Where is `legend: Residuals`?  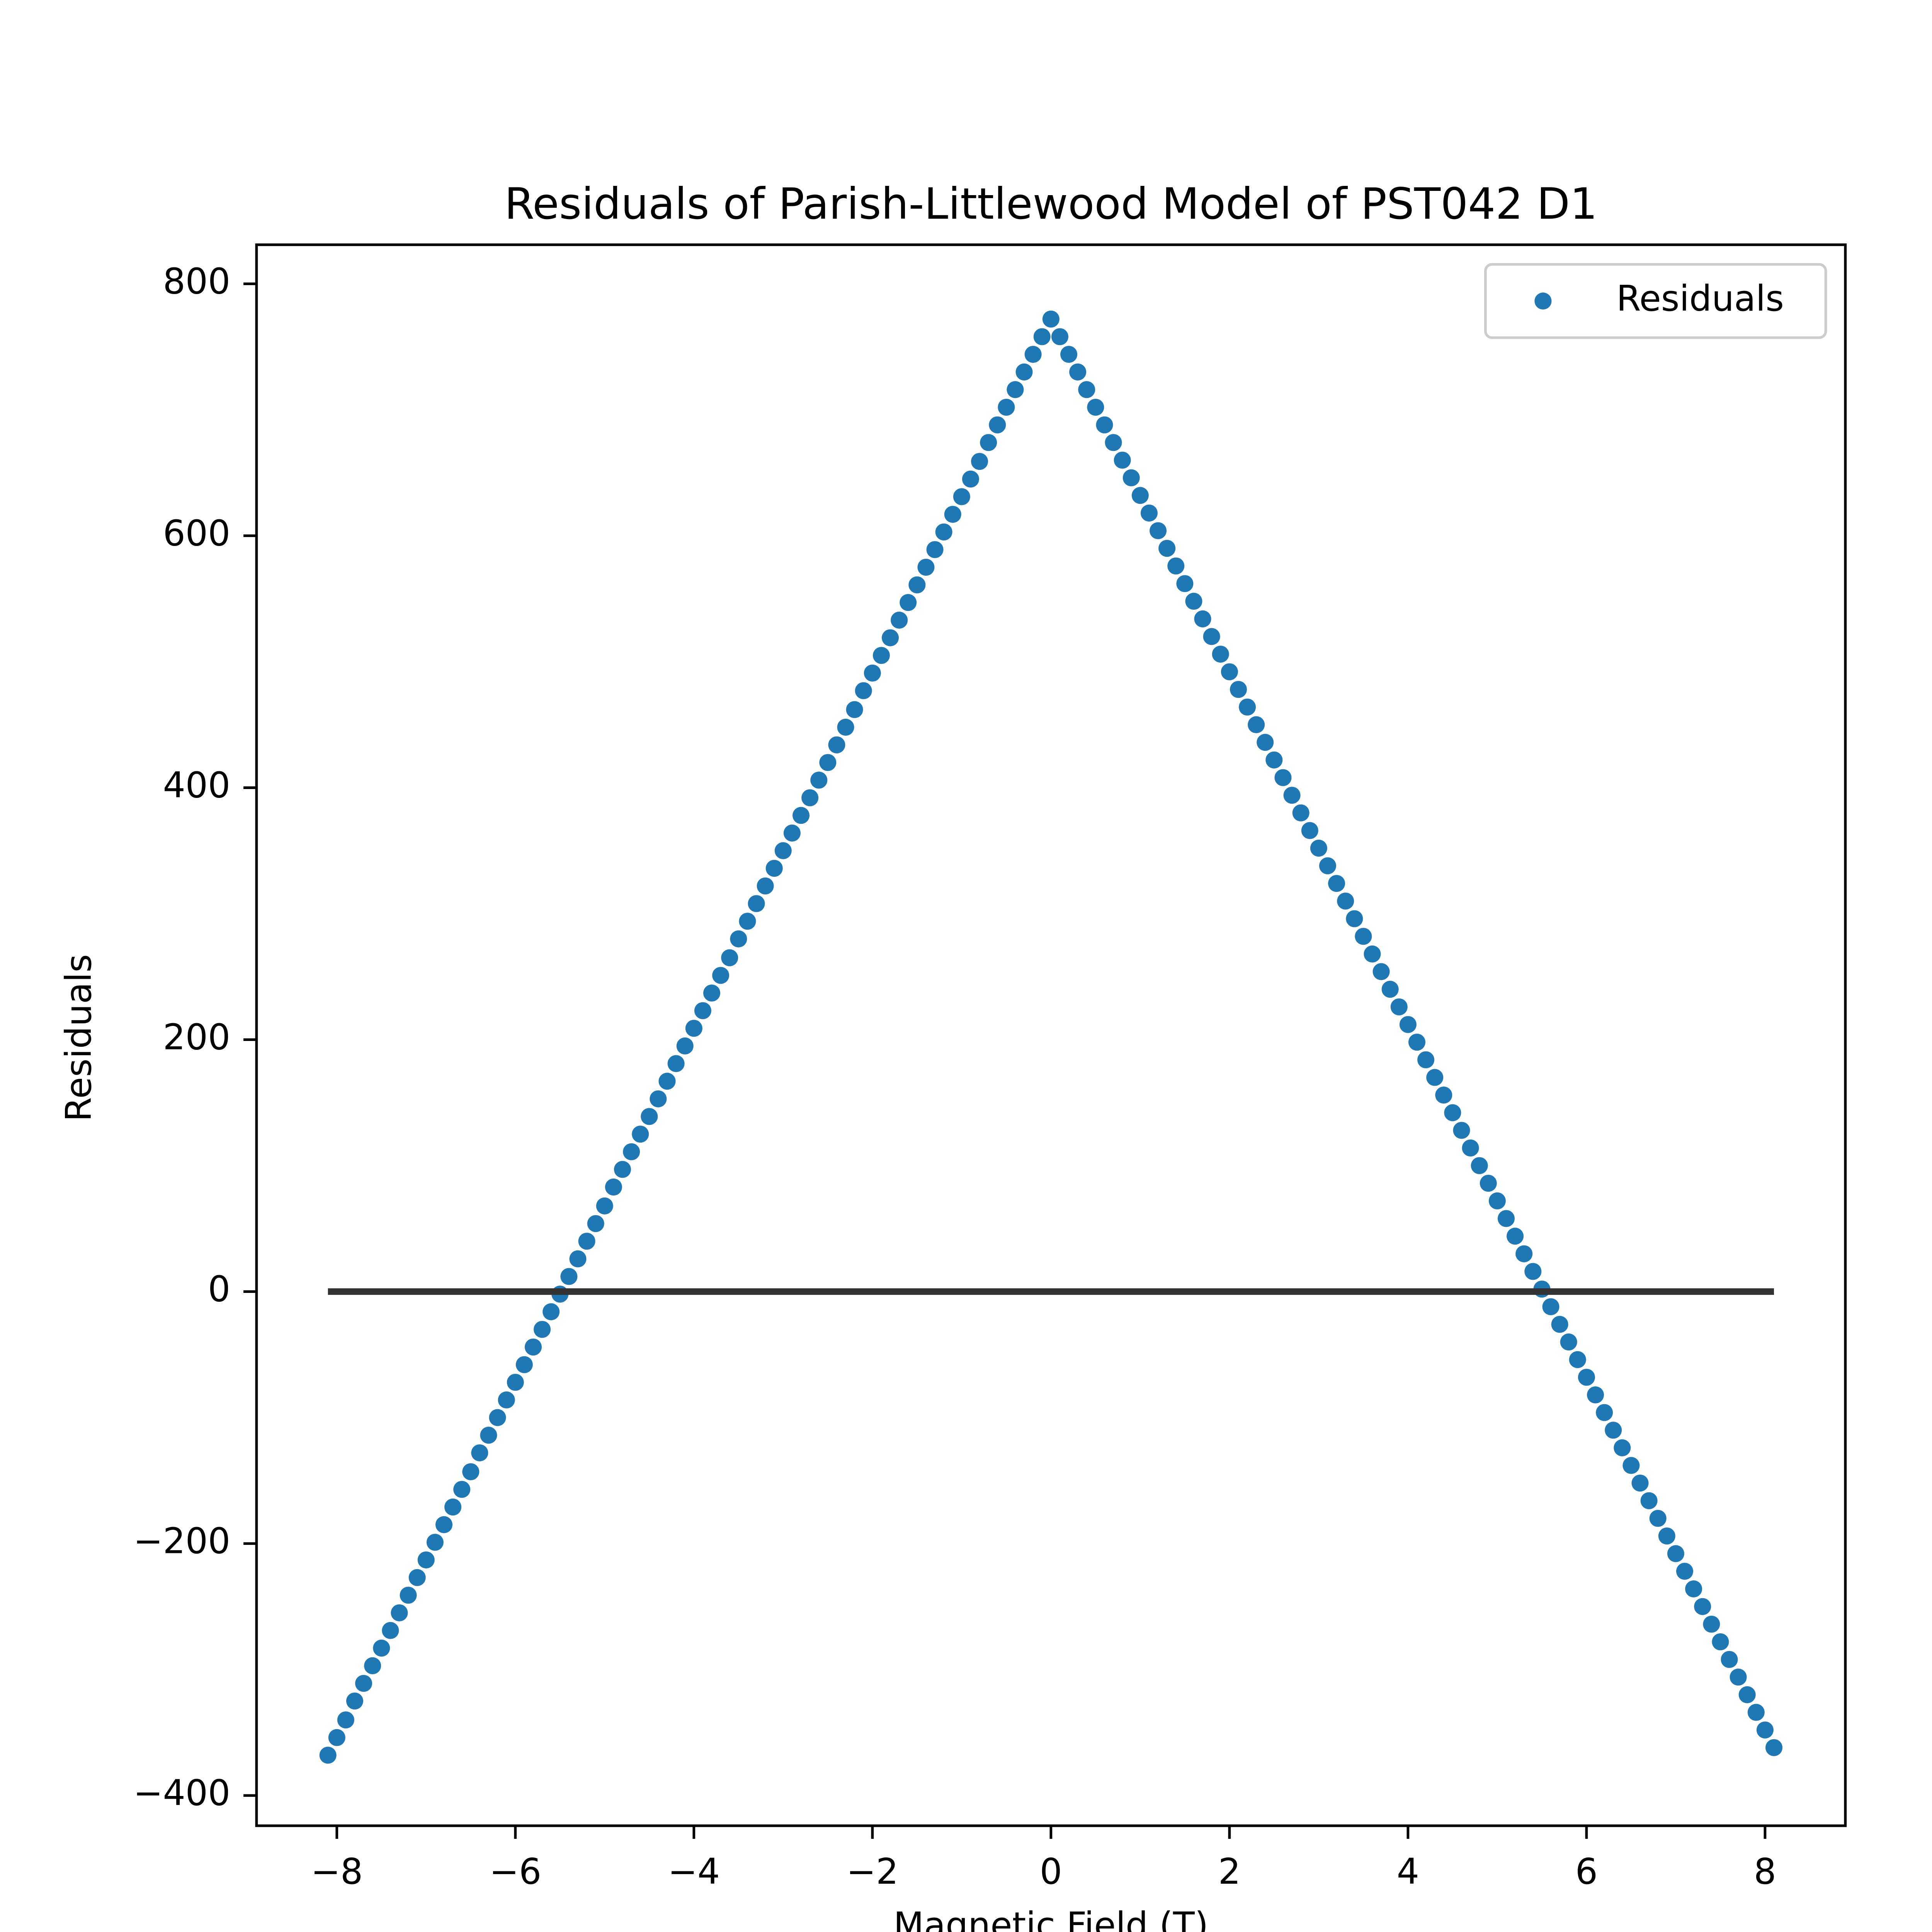 legend: Residuals is located at coordinates (1656, 301).